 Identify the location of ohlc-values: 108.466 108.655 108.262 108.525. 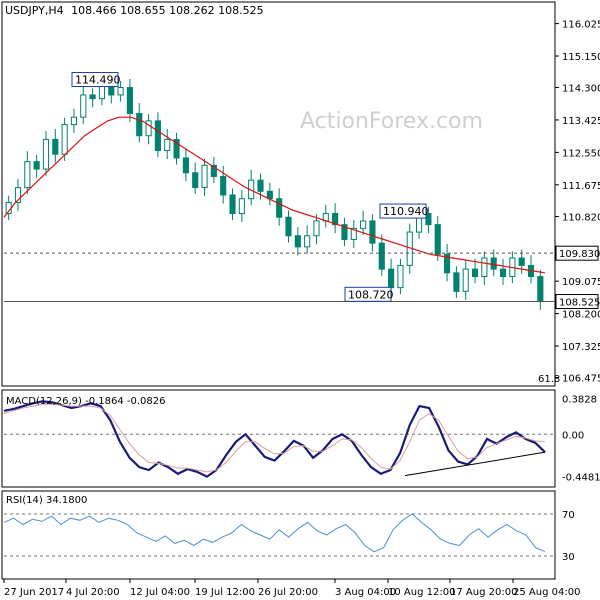
(167, 10).